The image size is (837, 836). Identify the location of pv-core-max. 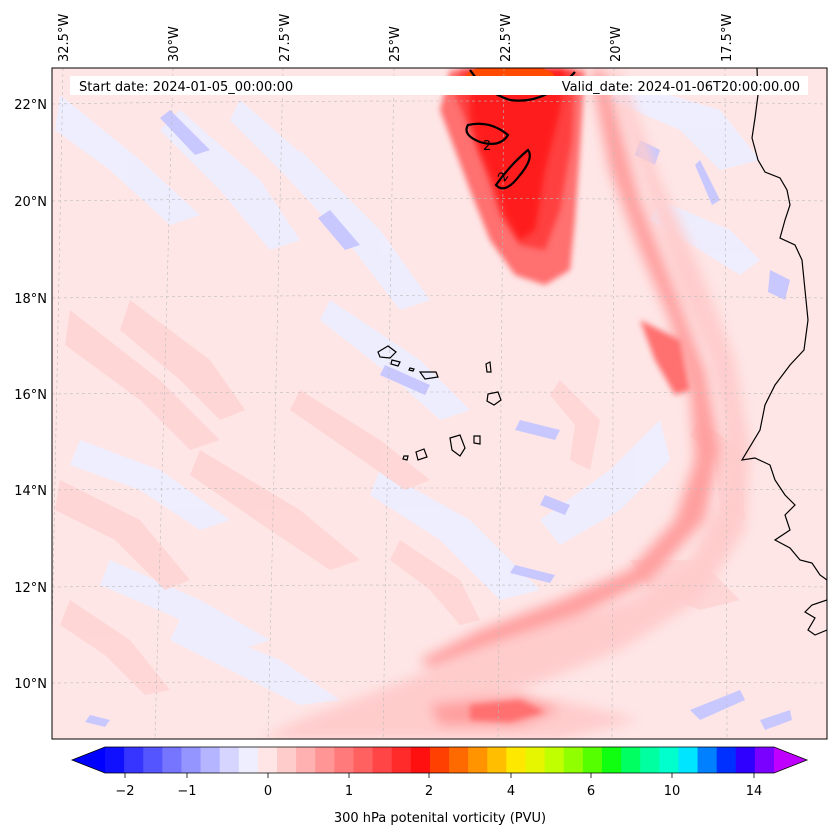
(517, 155).